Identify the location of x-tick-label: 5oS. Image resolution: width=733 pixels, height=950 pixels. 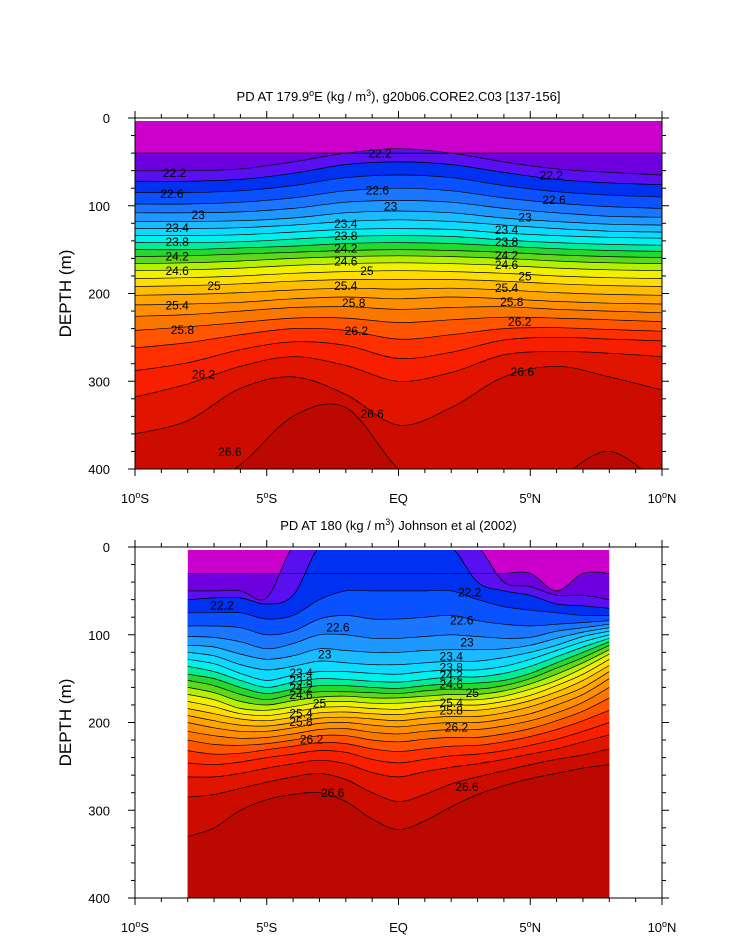
(266, 927).